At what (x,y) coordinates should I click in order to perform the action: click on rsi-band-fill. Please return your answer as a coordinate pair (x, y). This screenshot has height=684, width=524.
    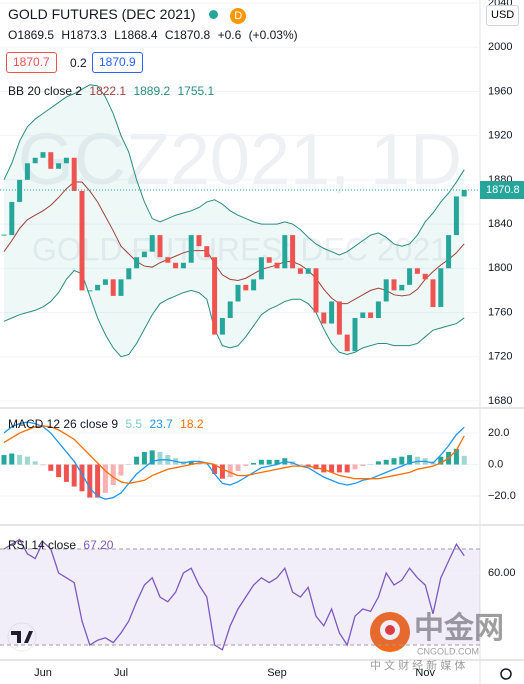
    Looking at the image, I should click on (240, 597).